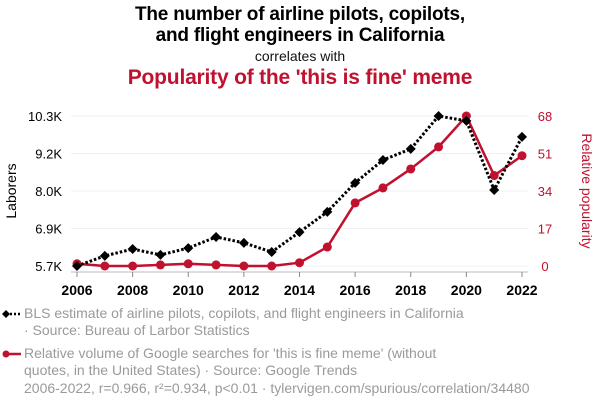 The height and width of the screenshot is (414, 600). Describe the element at coordinates (48, 229) in the screenshot. I see `y-left-tick-label: 6.9K` at that location.